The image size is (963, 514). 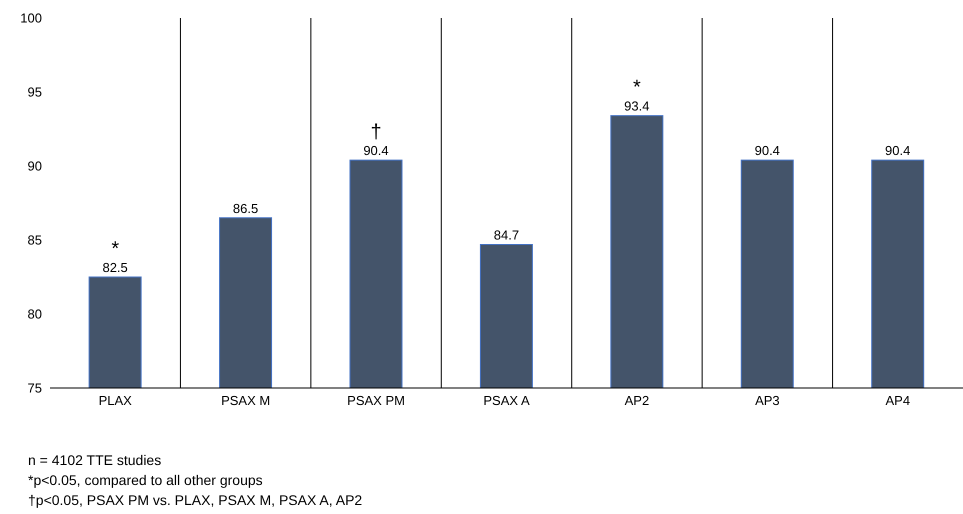 I want to click on y-tick-label: 95, so click(x=35, y=92).